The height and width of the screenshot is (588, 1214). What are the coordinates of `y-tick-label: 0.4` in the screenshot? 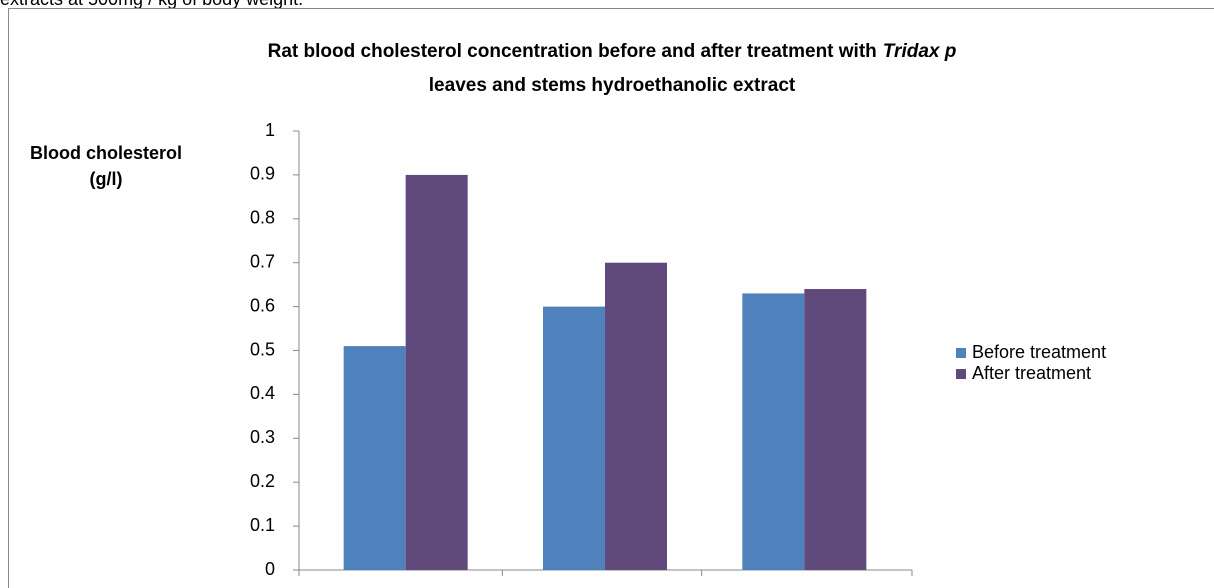 It's located at (262, 393).